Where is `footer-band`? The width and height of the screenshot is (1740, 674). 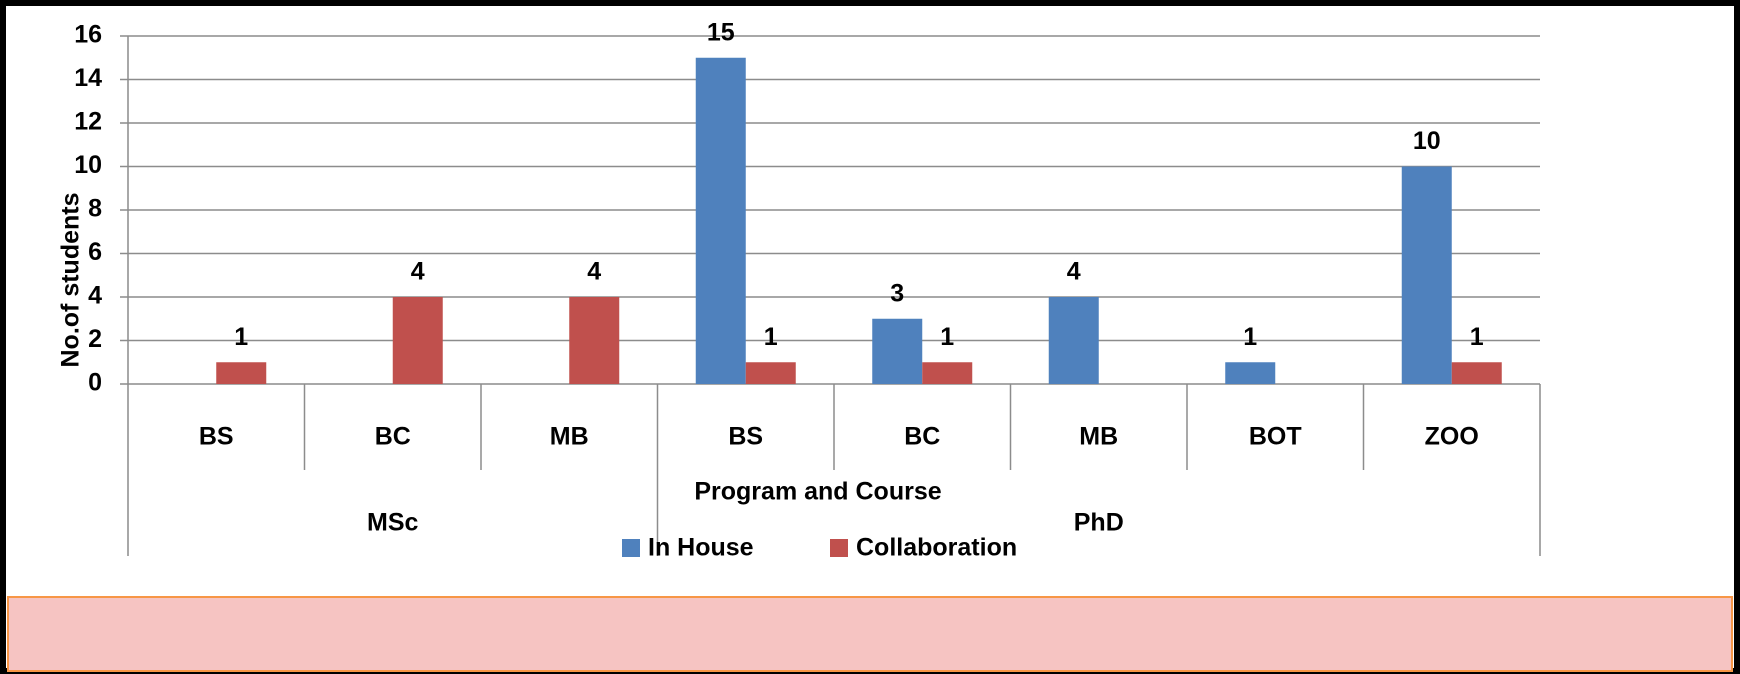 footer-band is located at coordinates (870, 634).